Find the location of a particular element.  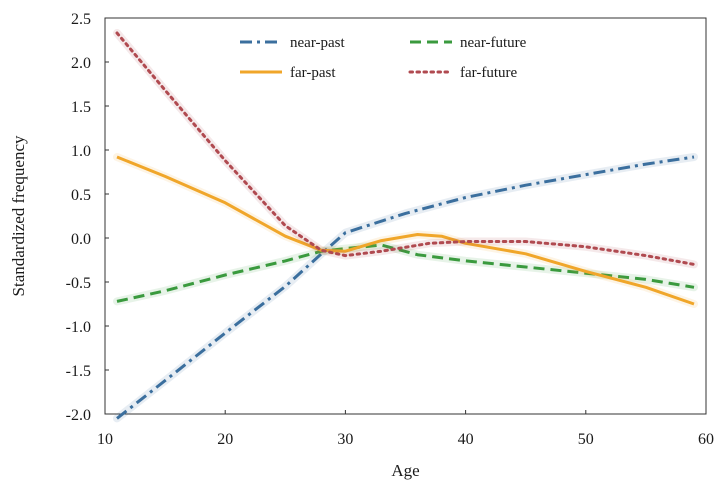

legend-item-far-past: far-past is located at coordinates (288, 73).